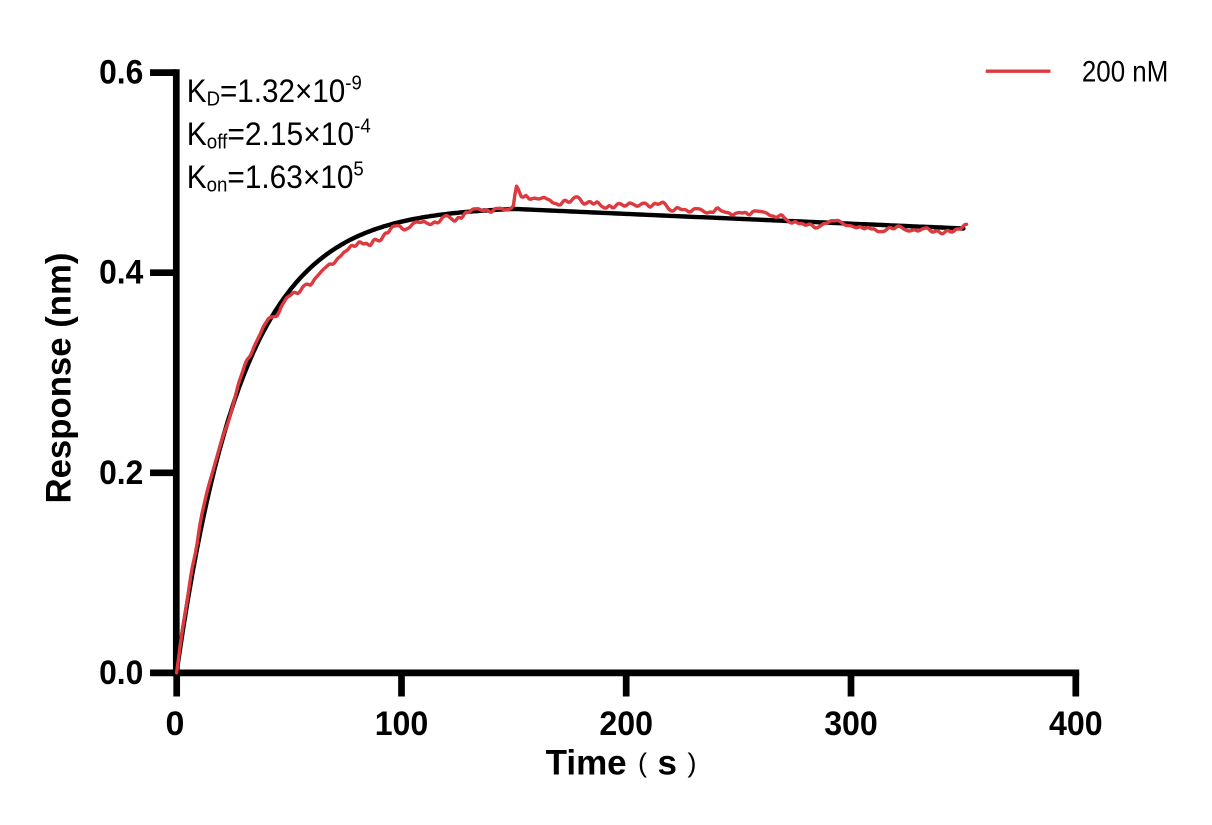 The image size is (1212, 825). What do you see at coordinates (626, 724) in the screenshot?
I see `svg-text: 200` at bounding box center [626, 724].